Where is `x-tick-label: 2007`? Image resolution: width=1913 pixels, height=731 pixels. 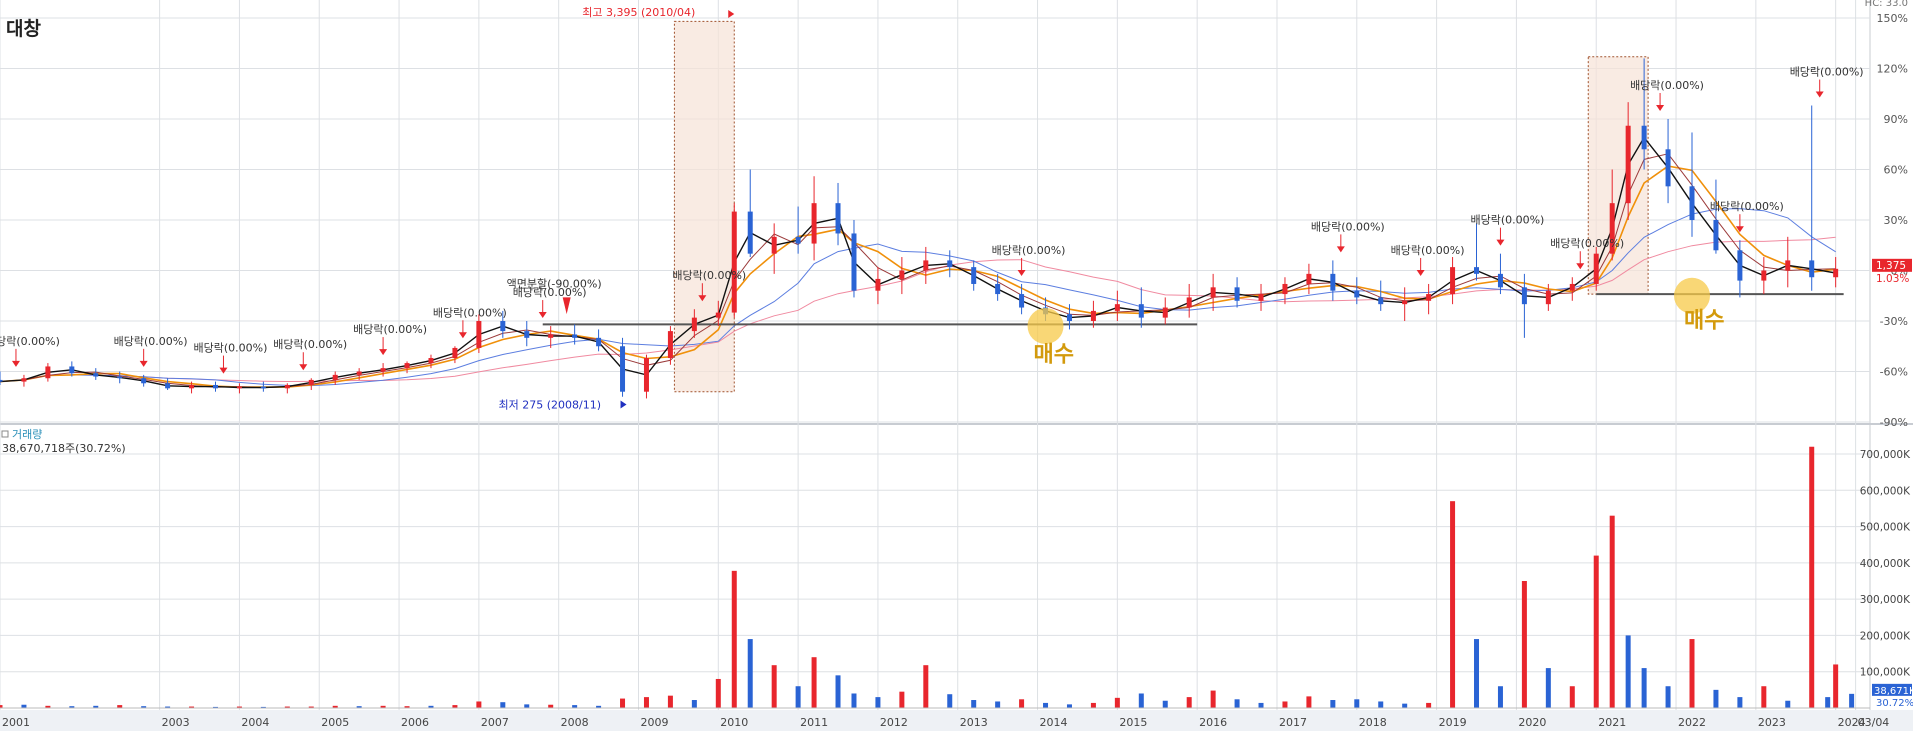 x-tick-label: 2007 is located at coordinates (495, 722).